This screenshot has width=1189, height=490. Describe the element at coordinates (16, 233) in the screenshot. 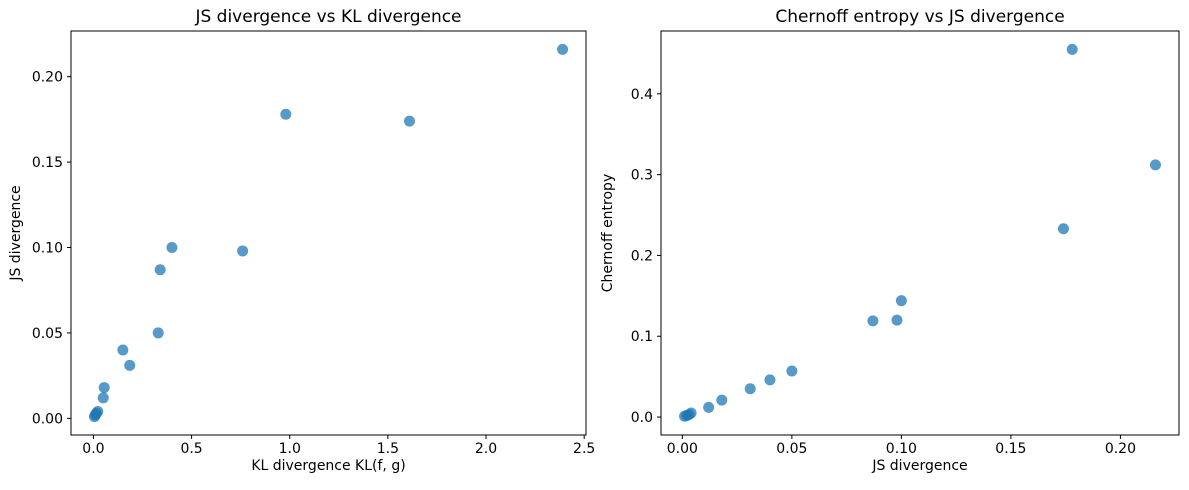

I see `left-plot-ylabel: JS divergence` at that location.